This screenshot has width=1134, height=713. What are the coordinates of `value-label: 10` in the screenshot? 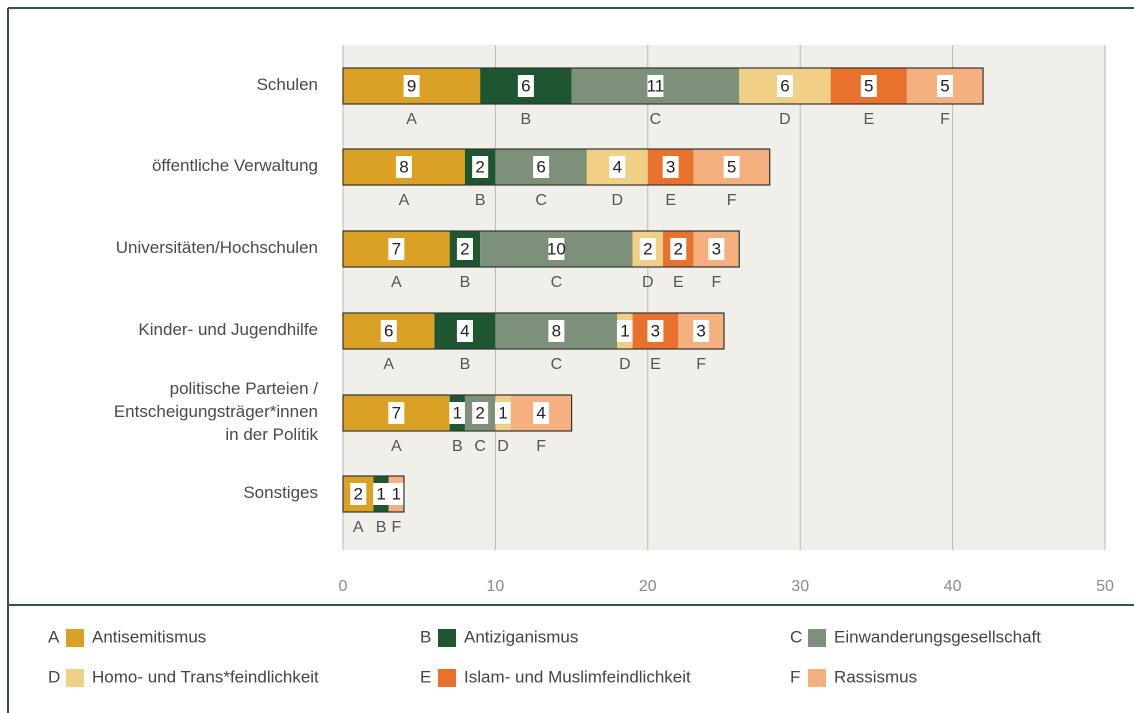 It's located at (556, 248).